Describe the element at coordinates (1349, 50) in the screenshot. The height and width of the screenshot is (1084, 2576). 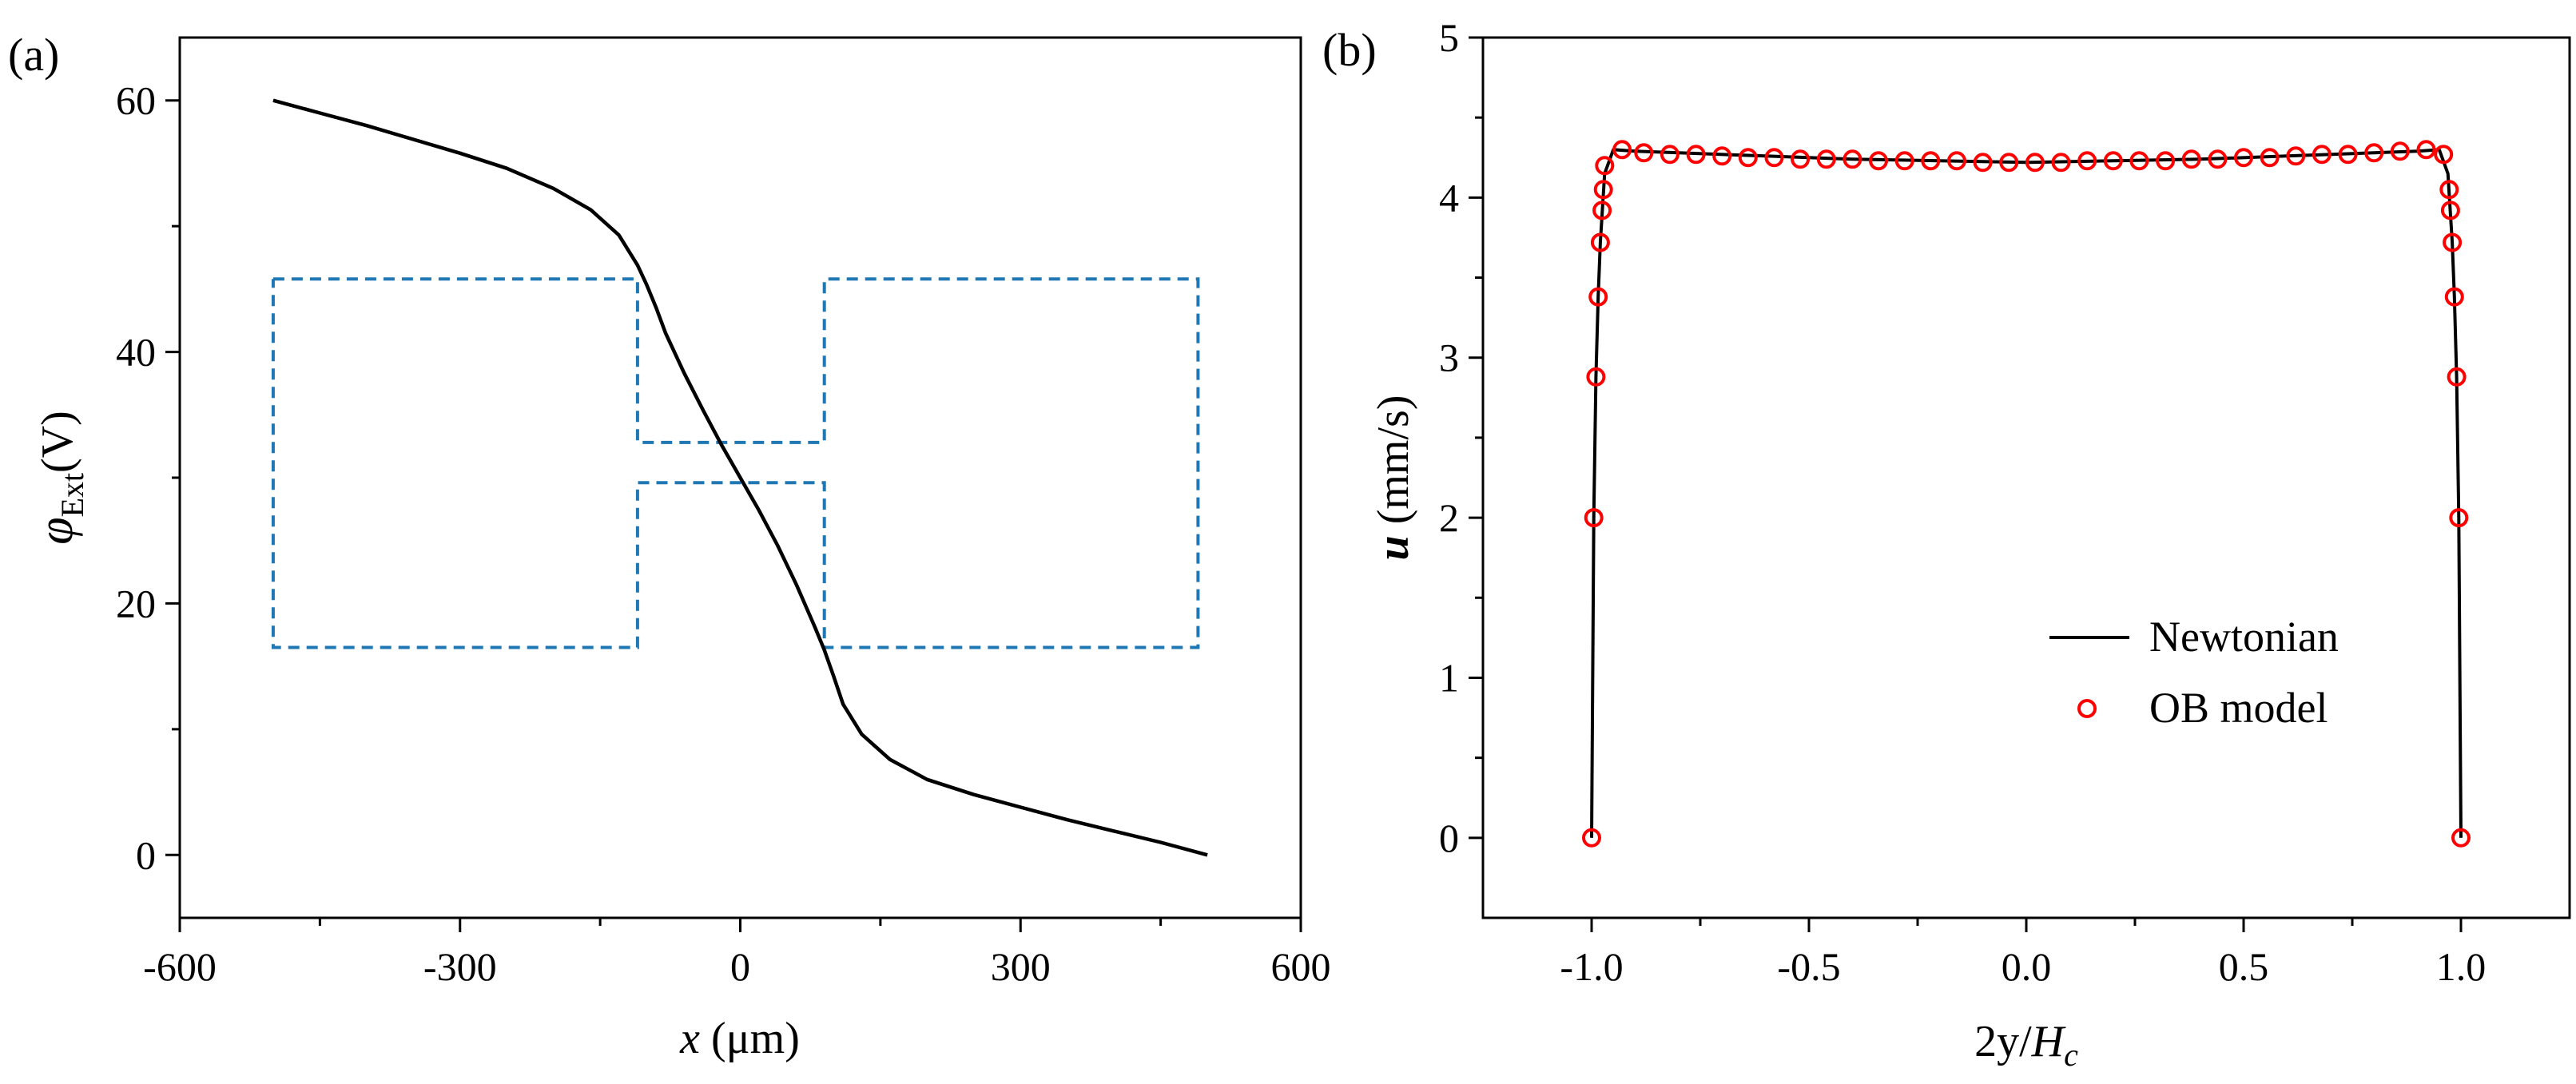
I see `panel-b-tag: (b)` at that location.